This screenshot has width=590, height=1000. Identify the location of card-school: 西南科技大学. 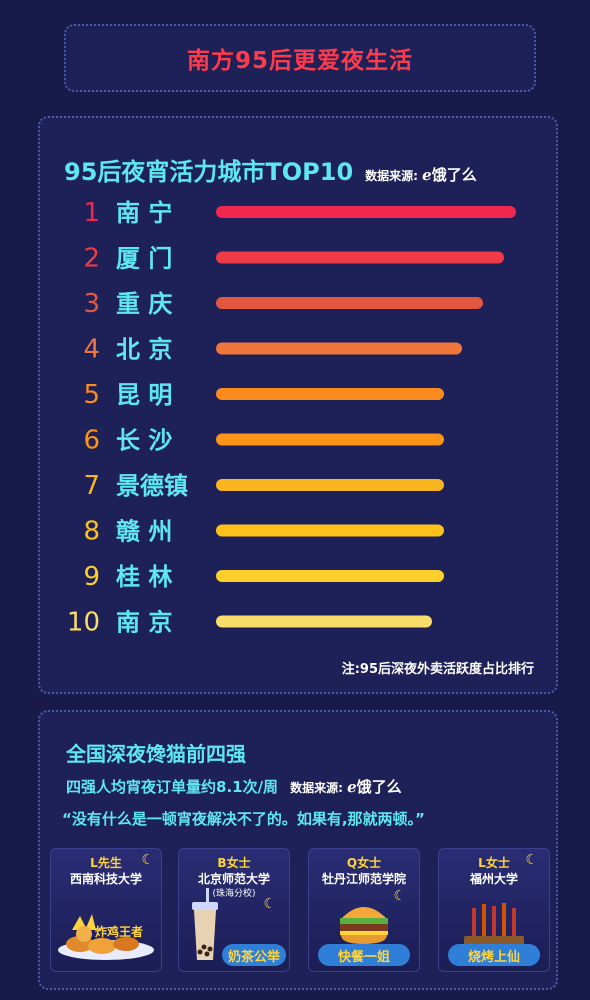
(105, 879).